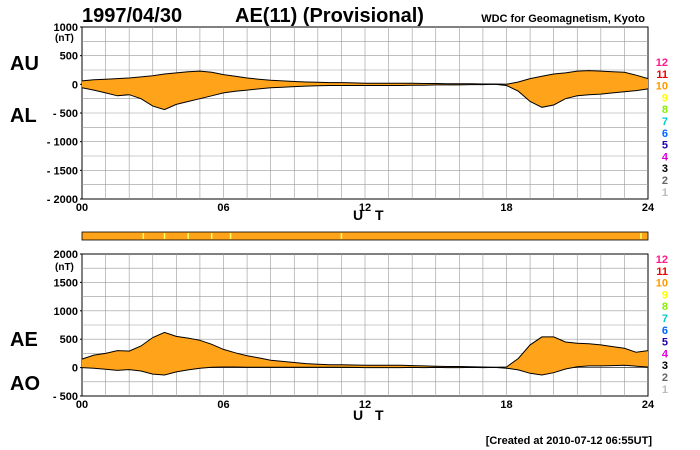 The height and width of the screenshot is (450, 700). Describe the element at coordinates (62, 143) in the screenshot. I see `y-tick-label: - 1000` at that location.